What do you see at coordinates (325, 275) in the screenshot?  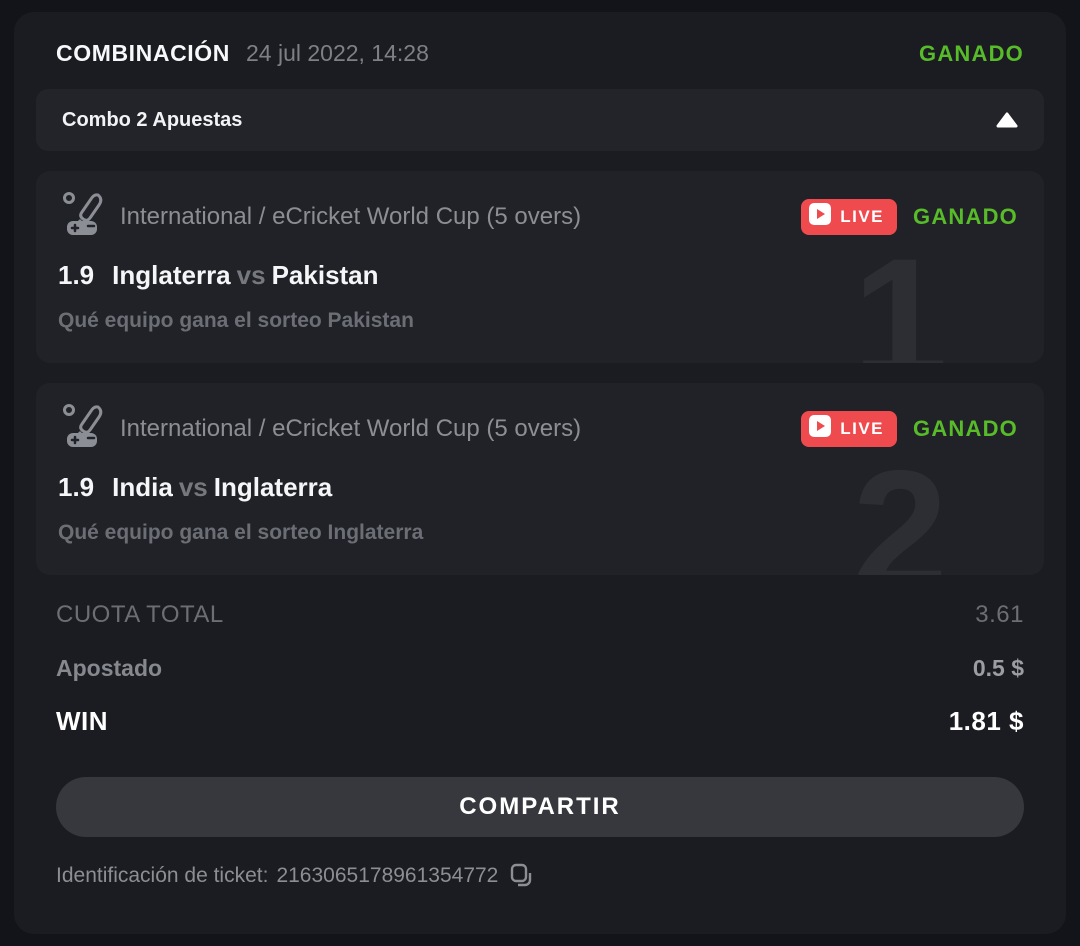 I see `away-team: Pakistan` at bounding box center [325, 275].